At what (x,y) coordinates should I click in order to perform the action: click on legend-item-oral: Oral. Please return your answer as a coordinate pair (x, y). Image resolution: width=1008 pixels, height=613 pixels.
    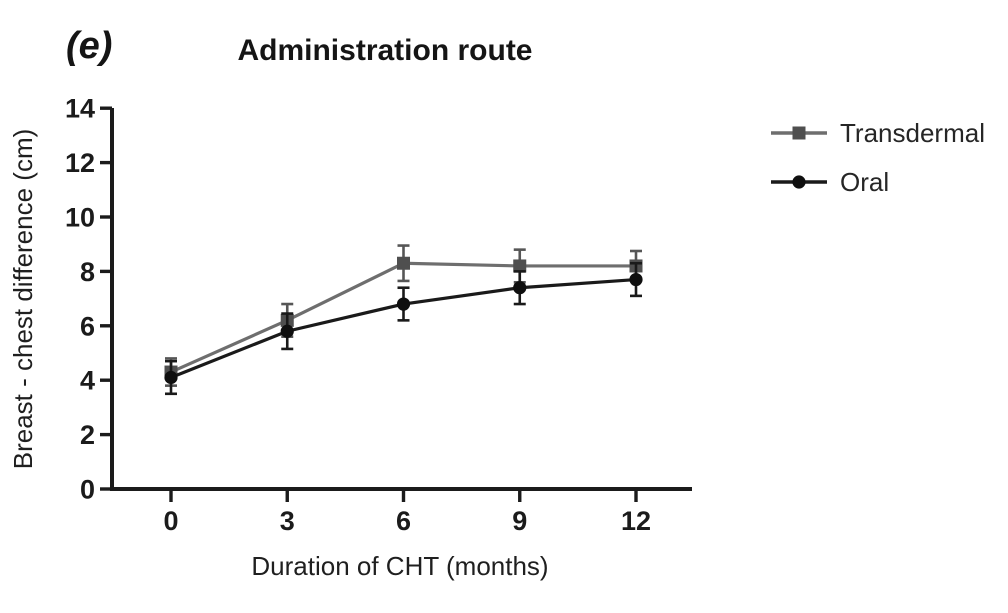
    Looking at the image, I should click on (830, 182).